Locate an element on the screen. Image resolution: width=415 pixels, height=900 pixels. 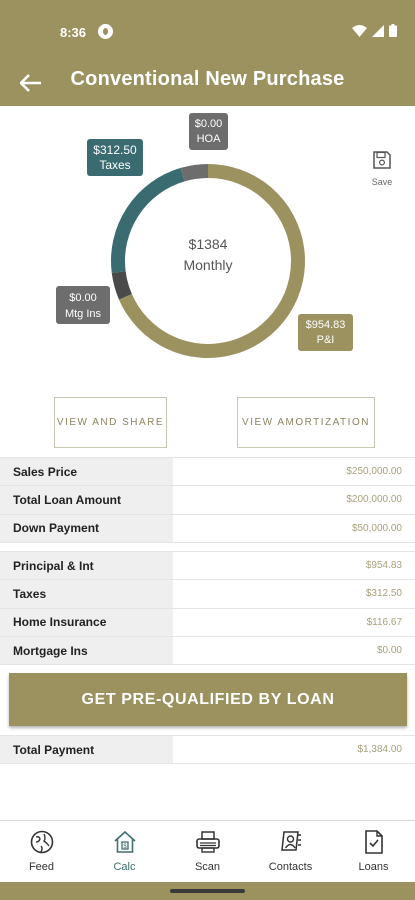
row-value: $116.67 is located at coordinates (294, 622).